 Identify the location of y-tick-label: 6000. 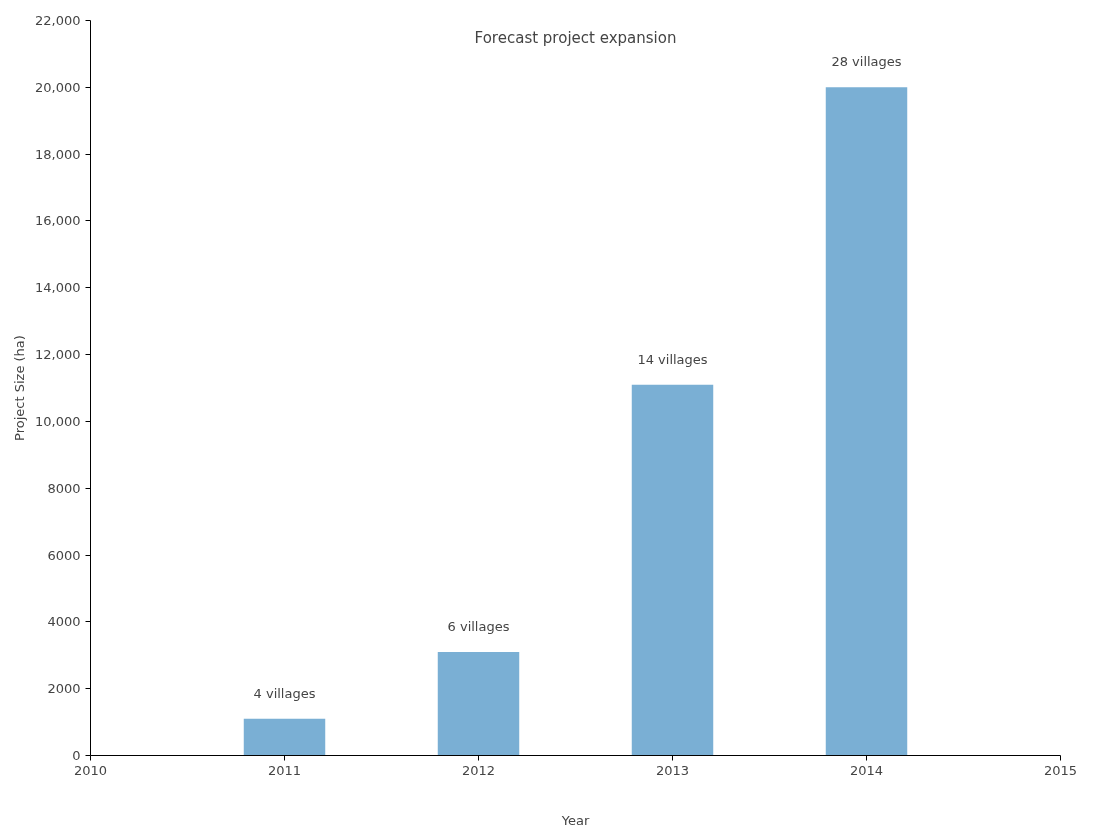
(64, 555).